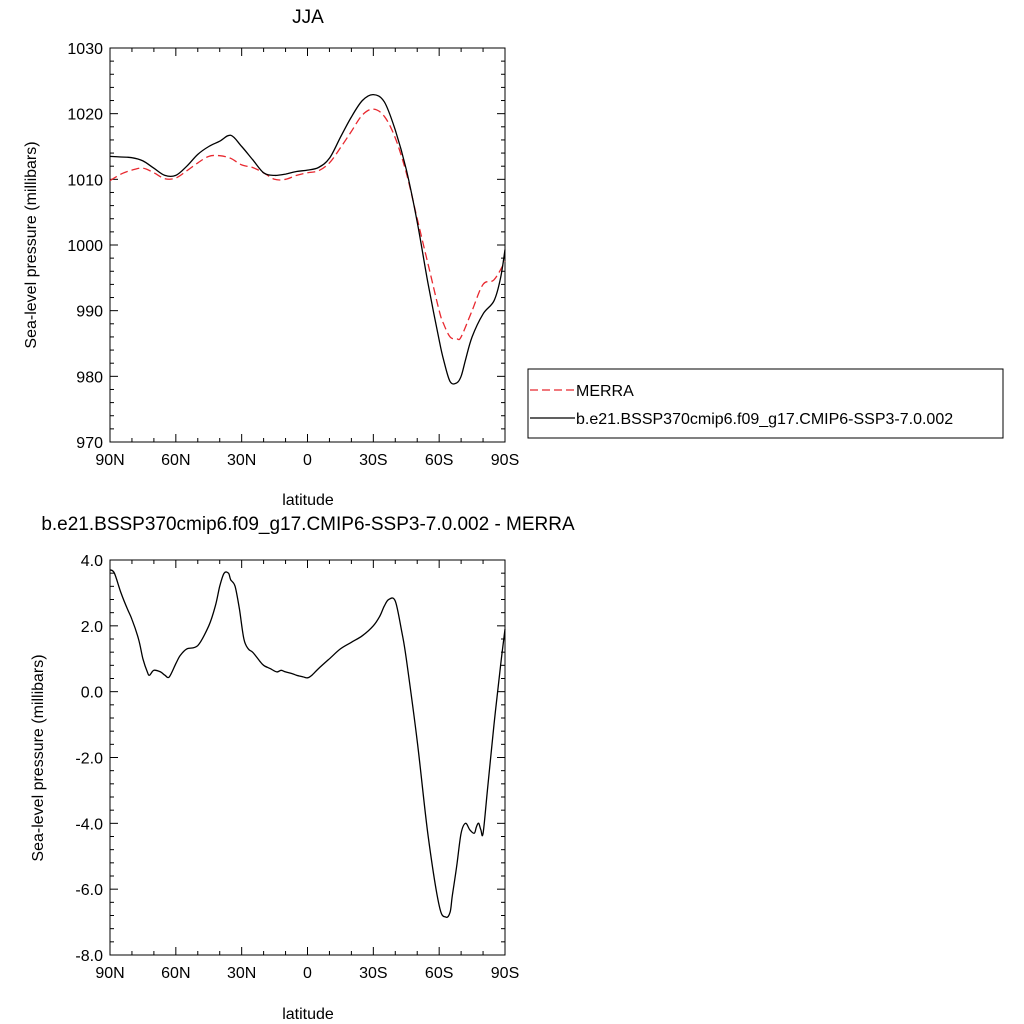 The image size is (1024, 1024). What do you see at coordinates (308, 17) in the screenshot?
I see `top-panel-title: JJA` at bounding box center [308, 17].